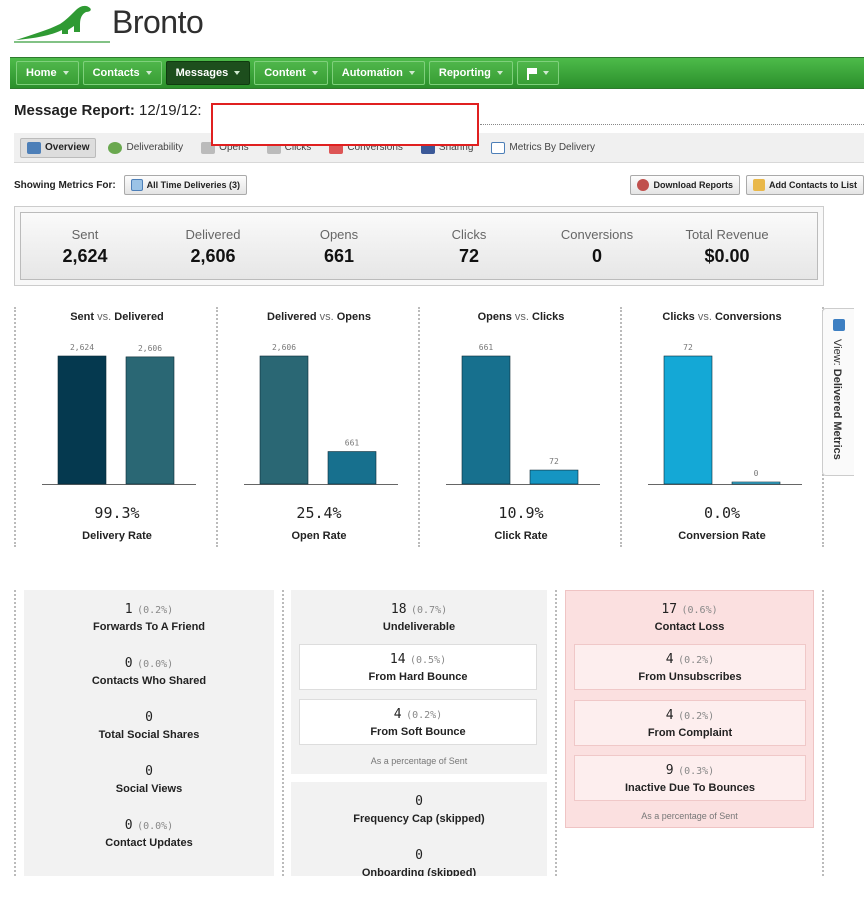 The width and height of the screenshot is (864, 897). Describe the element at coordinates (418, 677) in the screenshot. I see `metric-label: From Hard Bounce` at that location.